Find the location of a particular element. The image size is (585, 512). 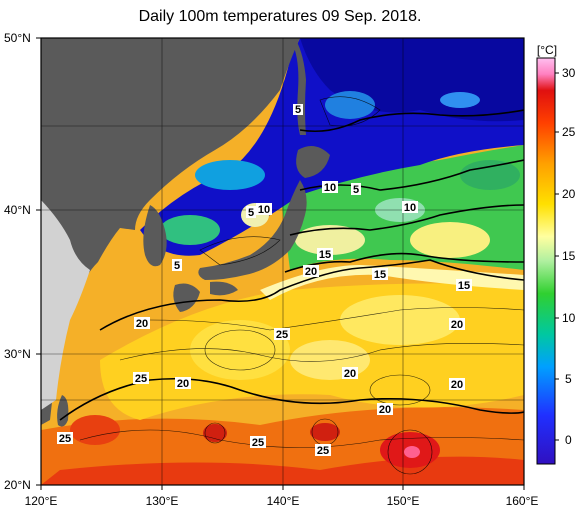

colorbar-gradient is located at coordinates (546, 261).